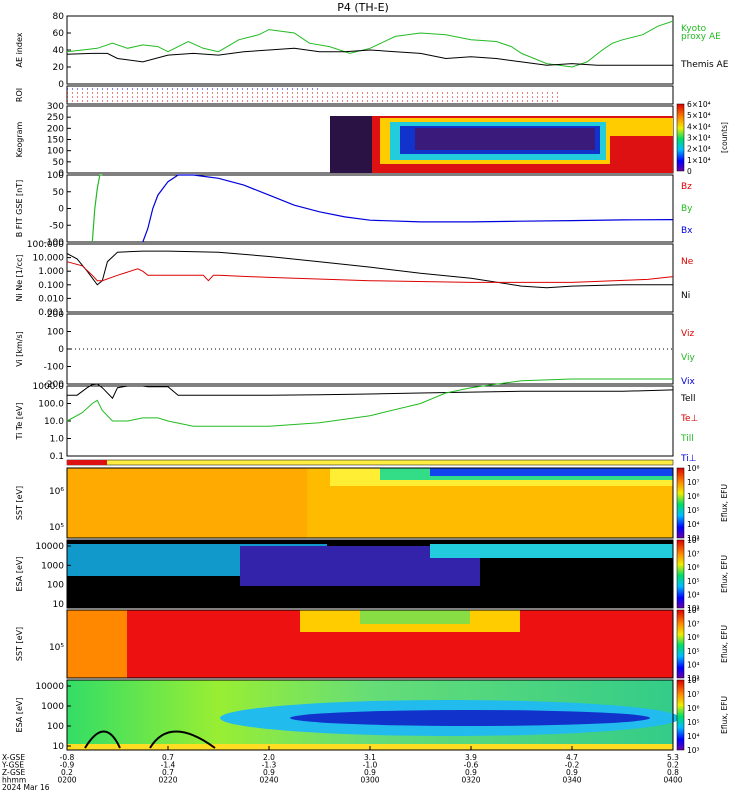 This screenshot has height=800, width=750. I want to click on keogram-ytick-label: 0, so click(61, 174).